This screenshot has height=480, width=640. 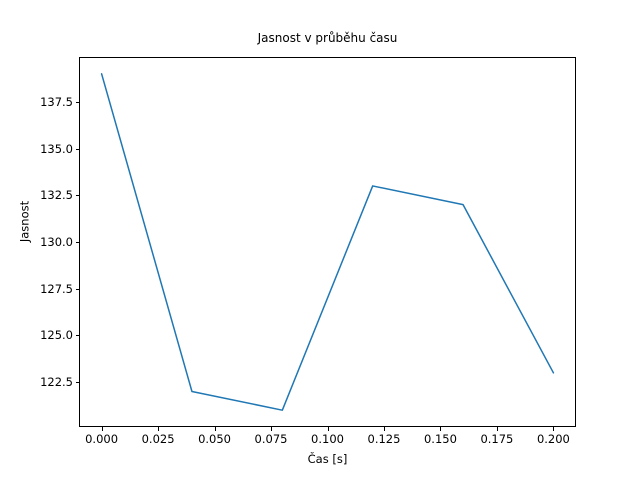 I want to click on y-axis-label: Jasnost, so click(x=24, y=221).